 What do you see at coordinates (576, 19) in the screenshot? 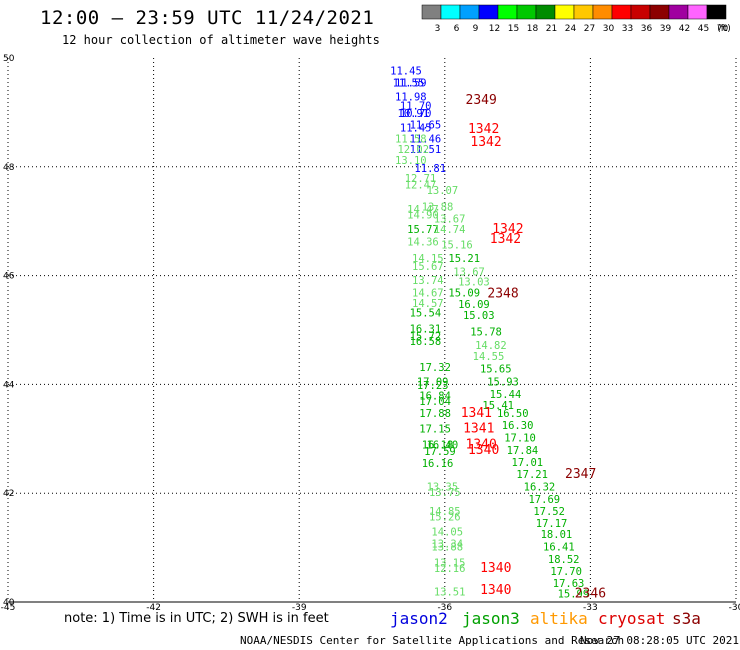
I see `color-legend: 3 6 9 12 15 18 21 24 27 30 33 36 39 42 45 70(ft)` at bounding box center [576, 19].